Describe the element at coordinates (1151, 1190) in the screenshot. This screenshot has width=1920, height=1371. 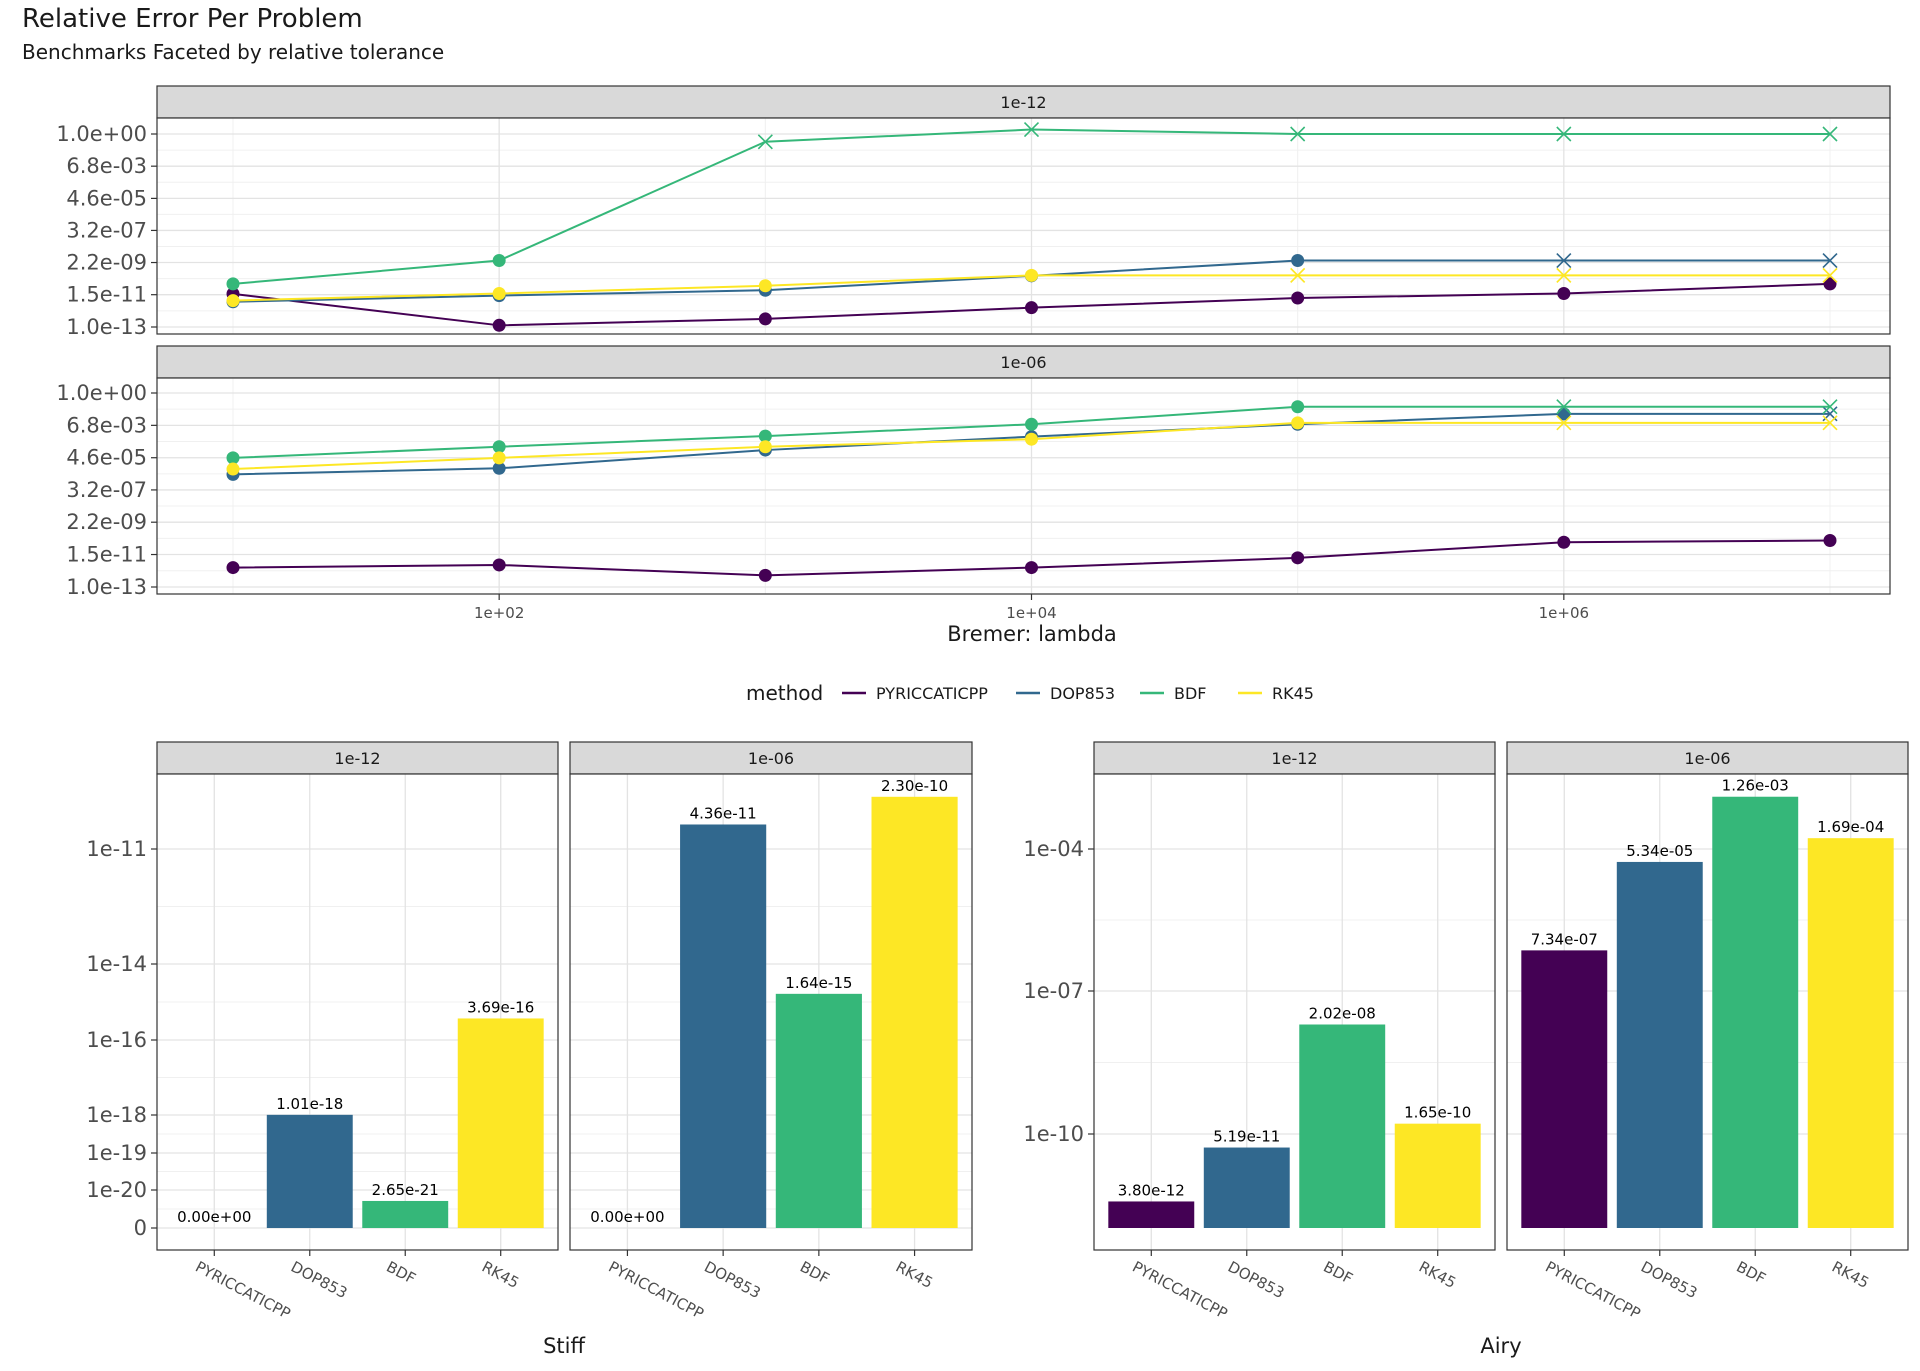
I see `bar-value-label: 3.80e-12` at that location.